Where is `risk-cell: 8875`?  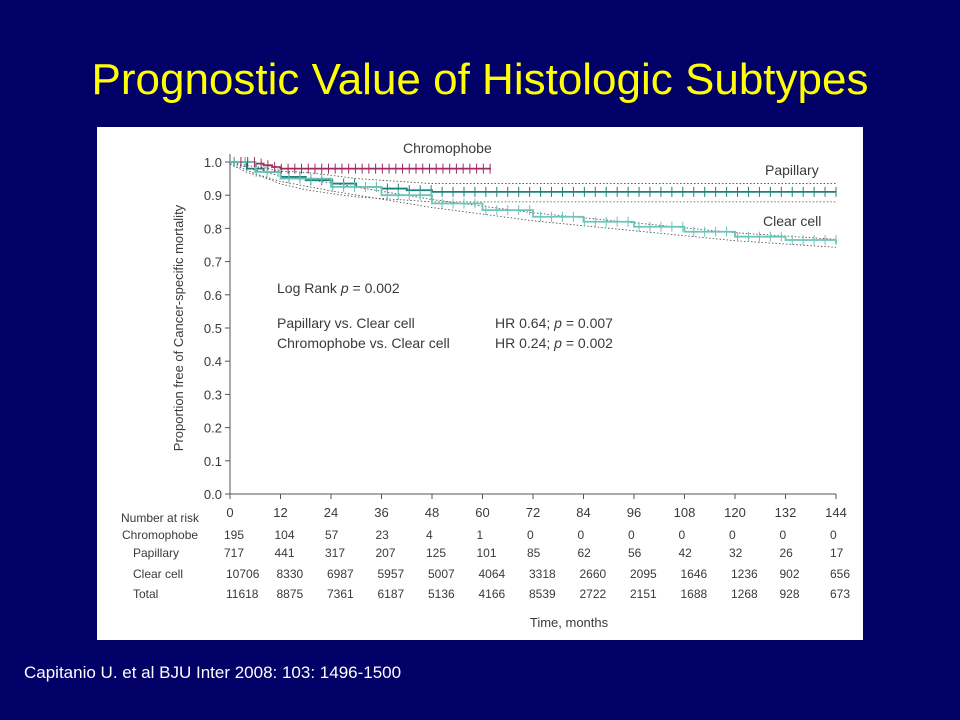
risk-cell: 8875 is located at coordinates (290, 594).